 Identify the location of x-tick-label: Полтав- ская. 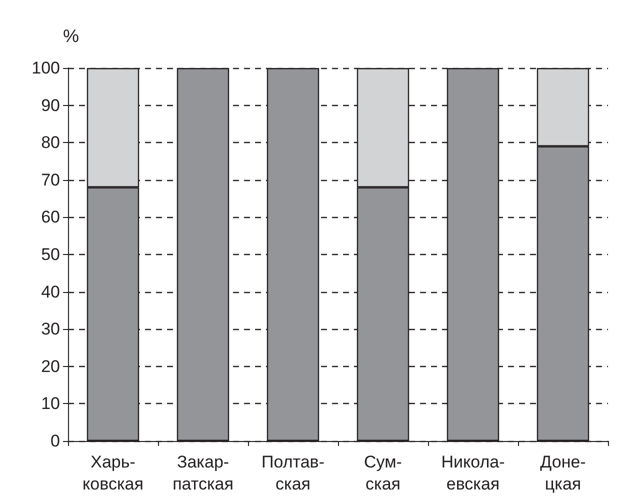
(293, 473).